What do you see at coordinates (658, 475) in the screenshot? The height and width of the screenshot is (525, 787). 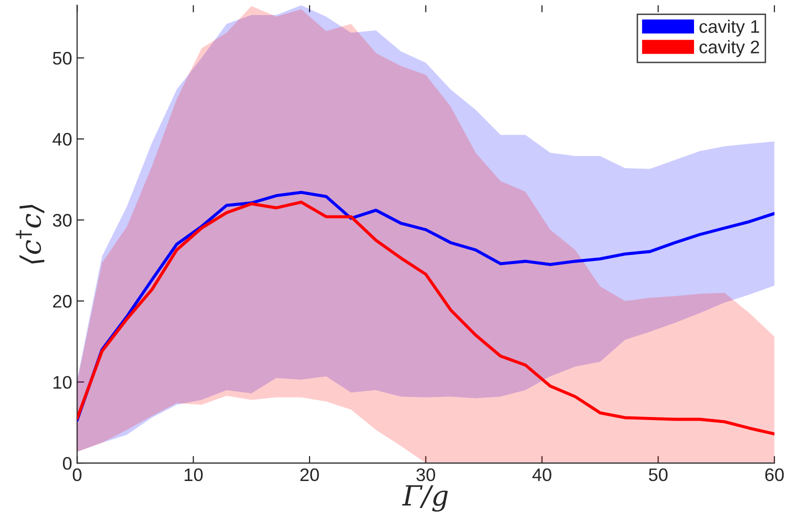 I see `x-tick-label: 50` at bounding box center [658, 475].